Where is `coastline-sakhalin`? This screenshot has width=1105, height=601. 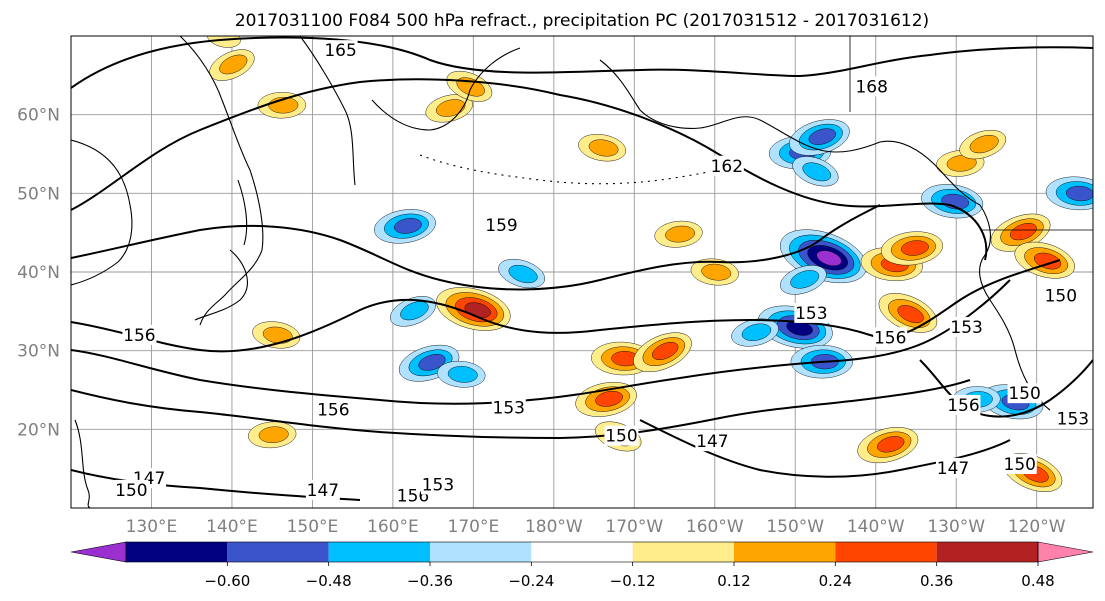
coastline-sakhalin is located at coordinates (242, 212).